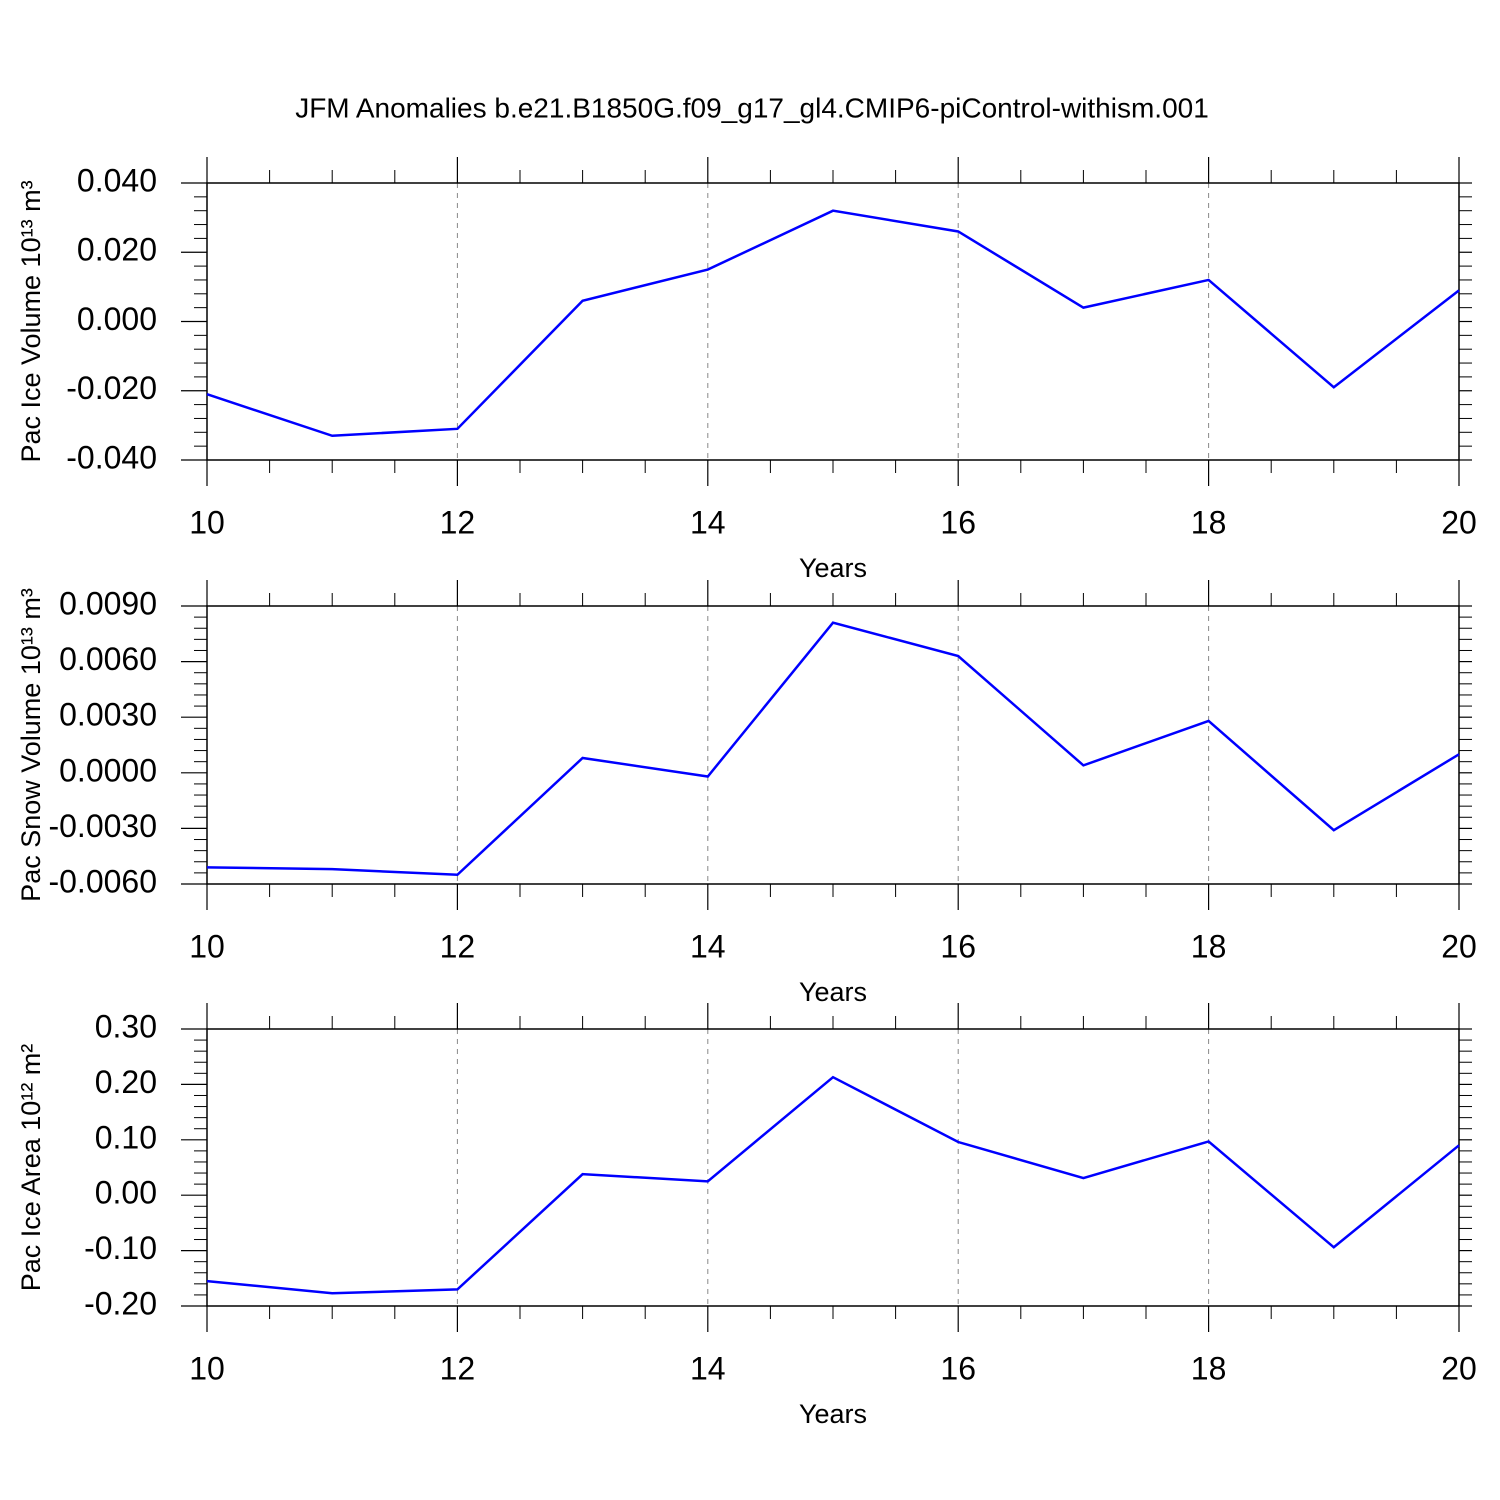  Describe the element at coordinates (102, 826) in the screenshot. I see `y-tick-label: -0.0030` at that location.